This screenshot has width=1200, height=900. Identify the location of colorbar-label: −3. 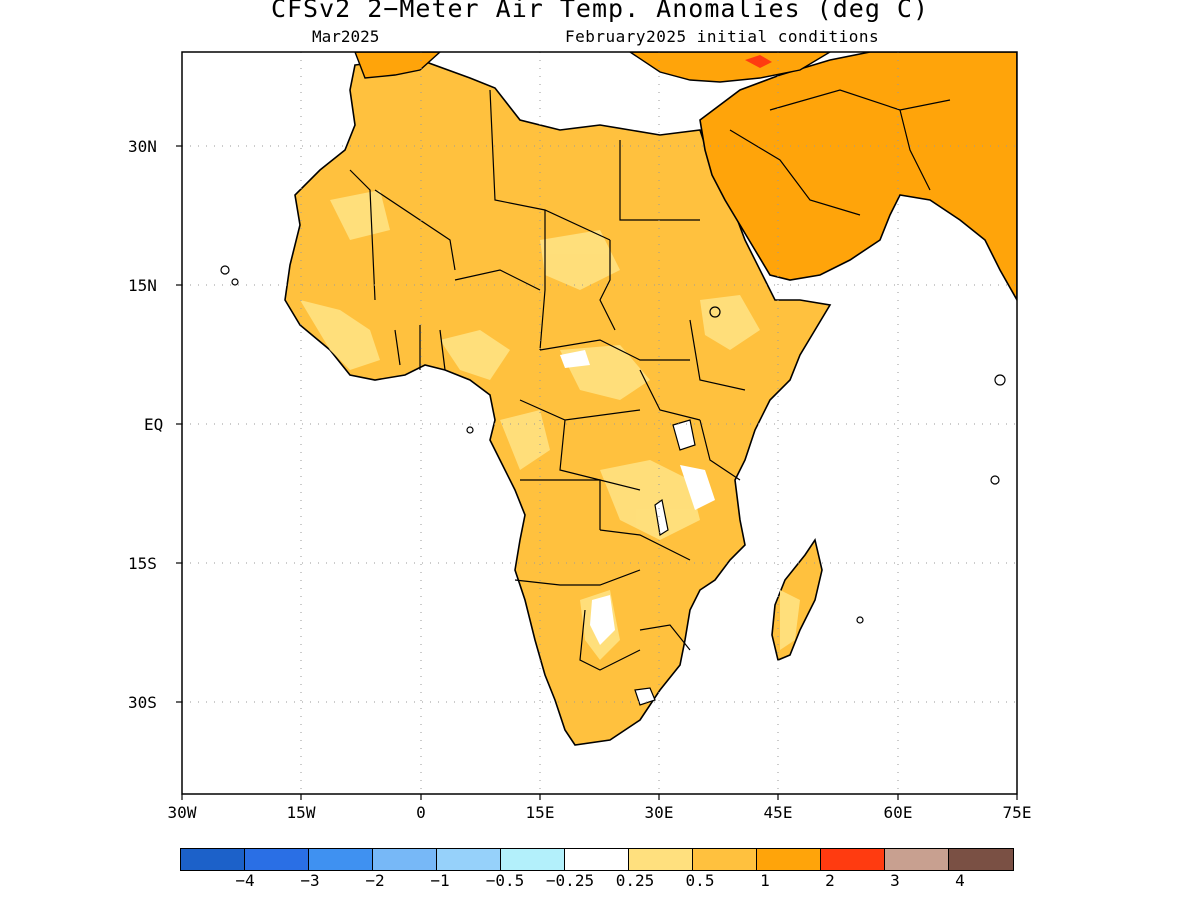
(310, 880).